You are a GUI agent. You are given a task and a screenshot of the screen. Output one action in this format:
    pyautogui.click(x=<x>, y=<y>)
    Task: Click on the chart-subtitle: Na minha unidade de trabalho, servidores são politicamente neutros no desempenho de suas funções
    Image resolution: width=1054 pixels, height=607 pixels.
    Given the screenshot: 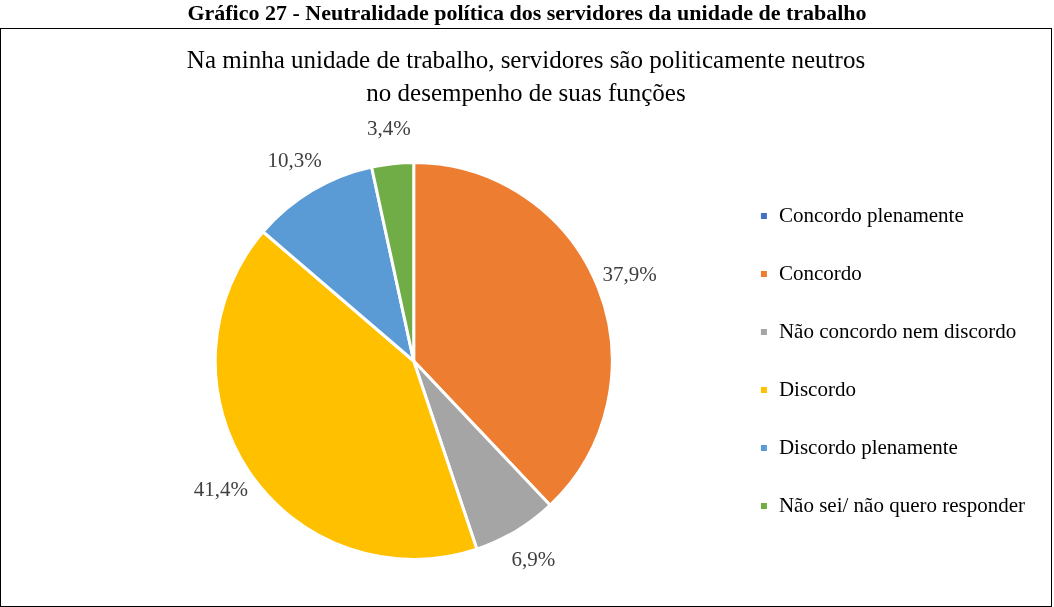 What is the action you would take?
    pyautogui.click(x=526, y=76)
    